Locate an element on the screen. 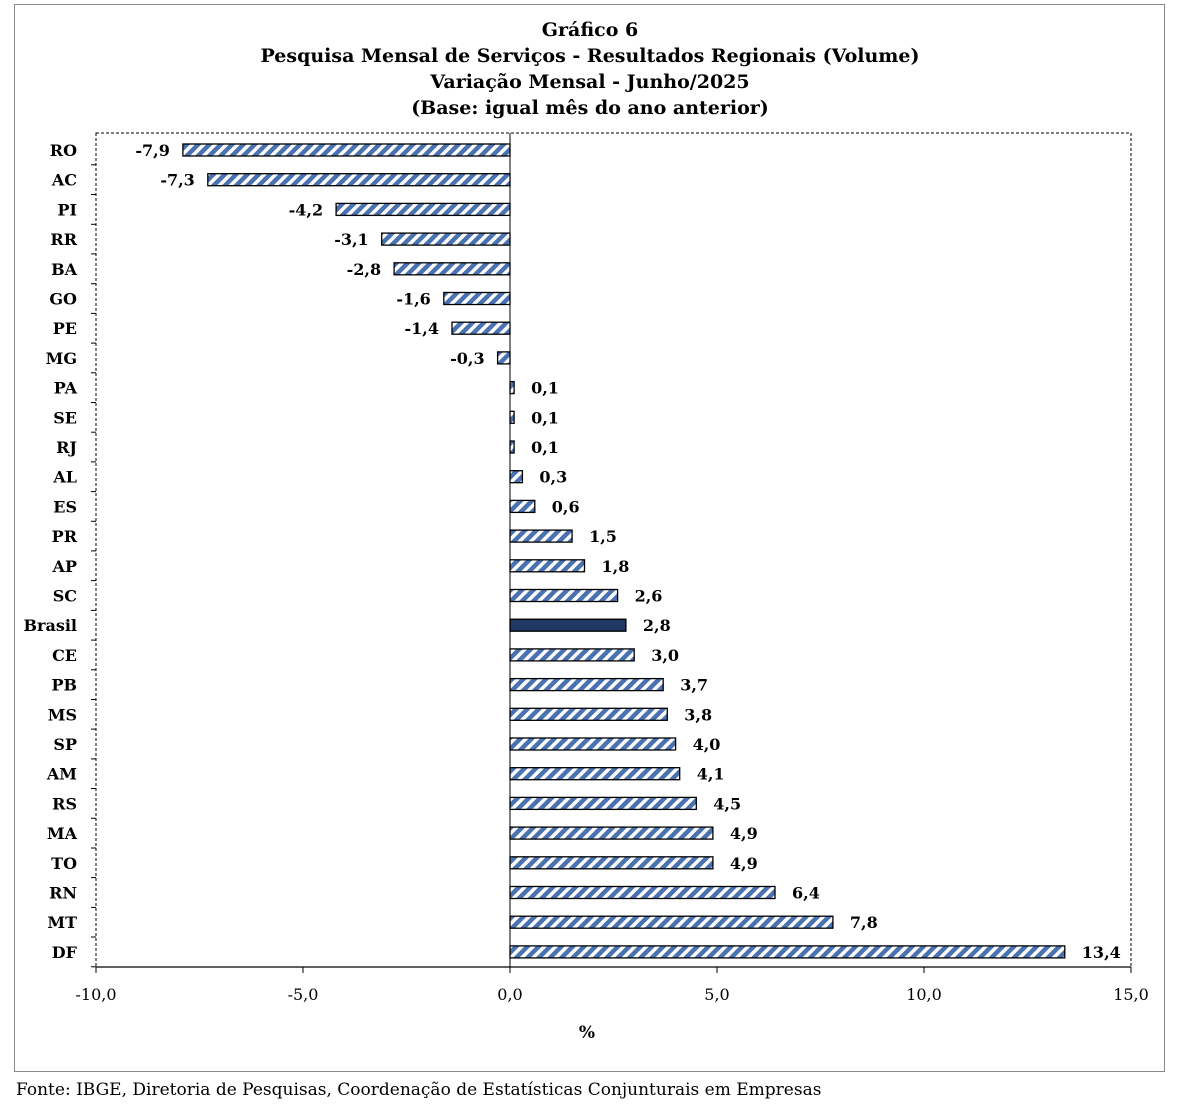 Image resolution: width=1180 pixels, height=1106 pixels. bar-se is located at coordinates (512, 417).